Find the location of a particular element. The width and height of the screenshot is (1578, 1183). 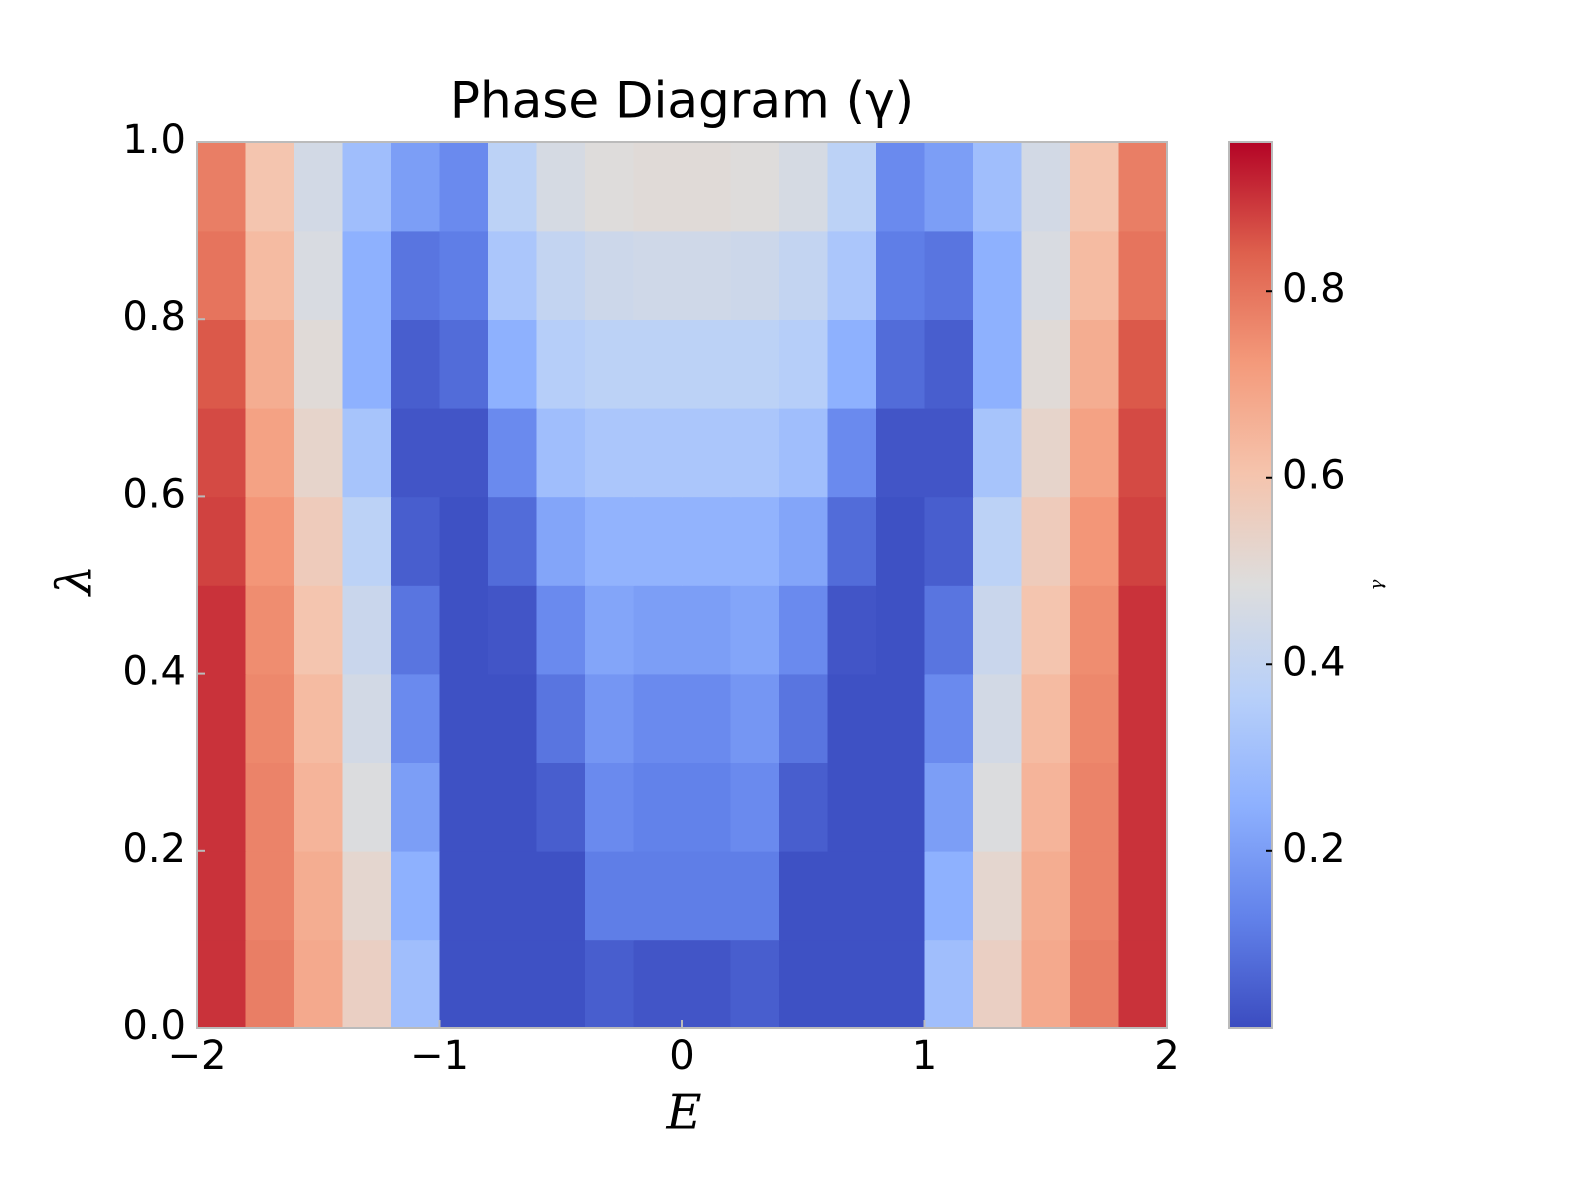

colorbar is located at coordinates (1250, 585).